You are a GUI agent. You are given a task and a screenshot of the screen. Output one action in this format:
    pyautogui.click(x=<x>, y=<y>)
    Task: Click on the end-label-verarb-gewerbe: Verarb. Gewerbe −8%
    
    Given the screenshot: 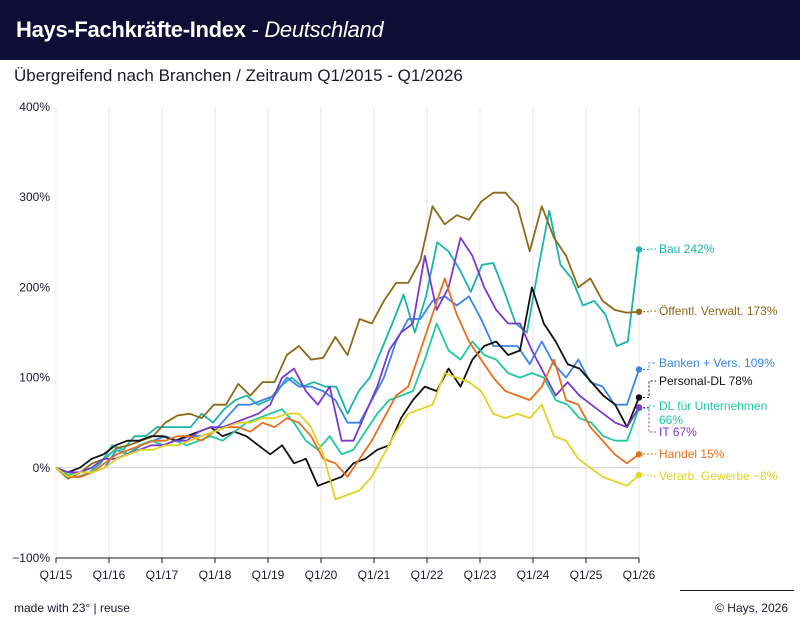 What is the action you would take?
    pyautogui.click(x=718, y=476)
    